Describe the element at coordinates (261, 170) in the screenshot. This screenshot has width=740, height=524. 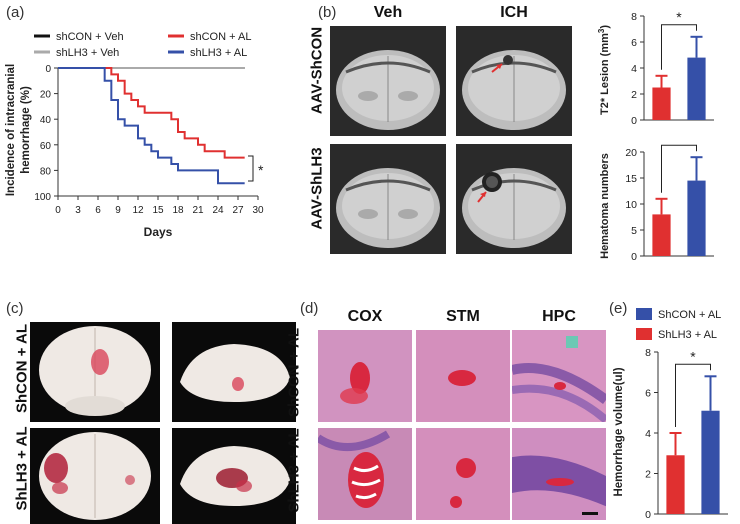
I see `chart-a-sig-star: *` at that location.